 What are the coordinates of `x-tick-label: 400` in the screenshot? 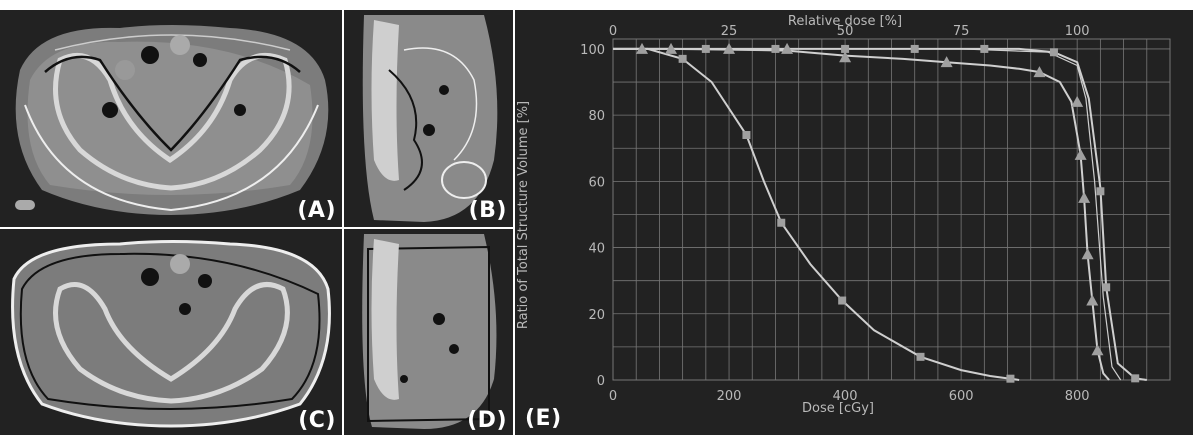 It's located at (845, 396).